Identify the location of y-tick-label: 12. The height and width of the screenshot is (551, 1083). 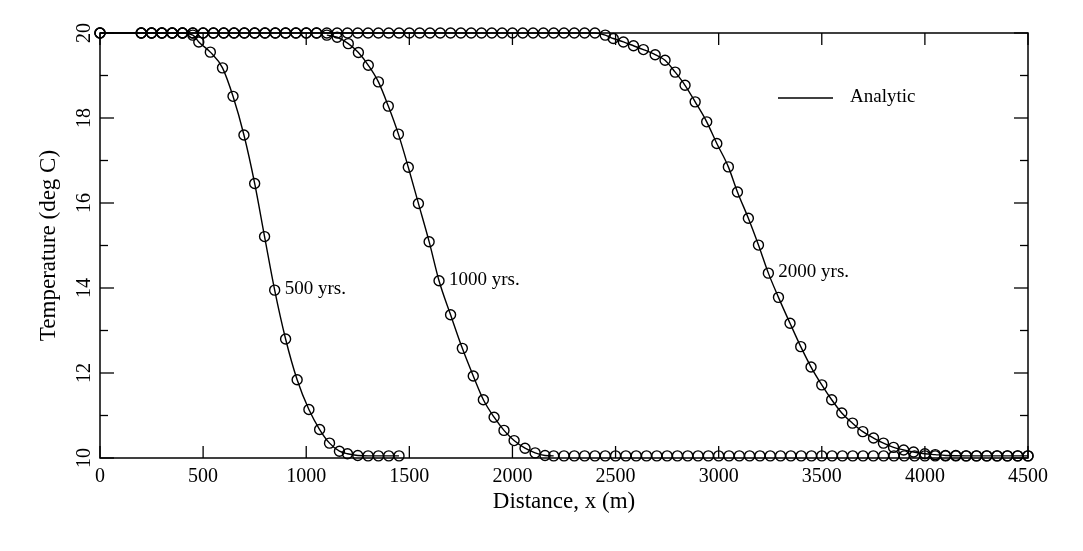
(83, 373).